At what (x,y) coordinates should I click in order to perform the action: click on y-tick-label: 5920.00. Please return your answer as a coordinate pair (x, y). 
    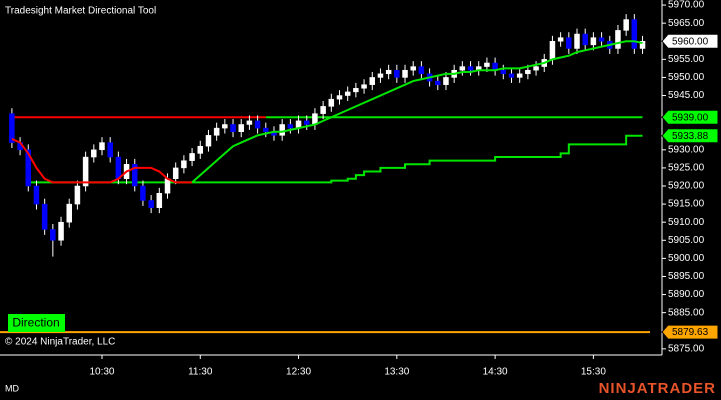
    Looking at the image, I should click on (686, 186).